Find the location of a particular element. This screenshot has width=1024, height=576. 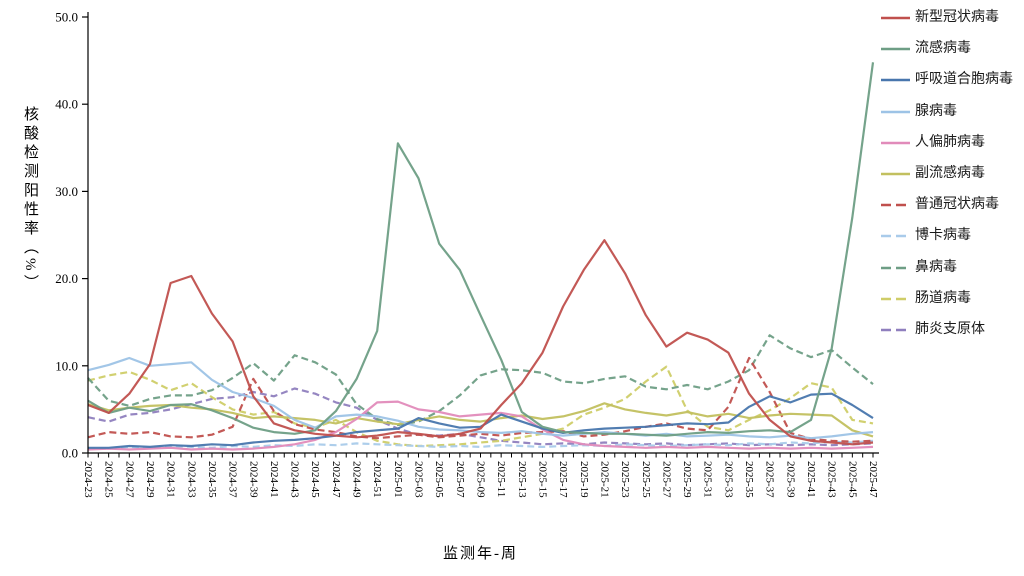

legend-label: 肺炎支原体 is located at coordinates (950, 329).